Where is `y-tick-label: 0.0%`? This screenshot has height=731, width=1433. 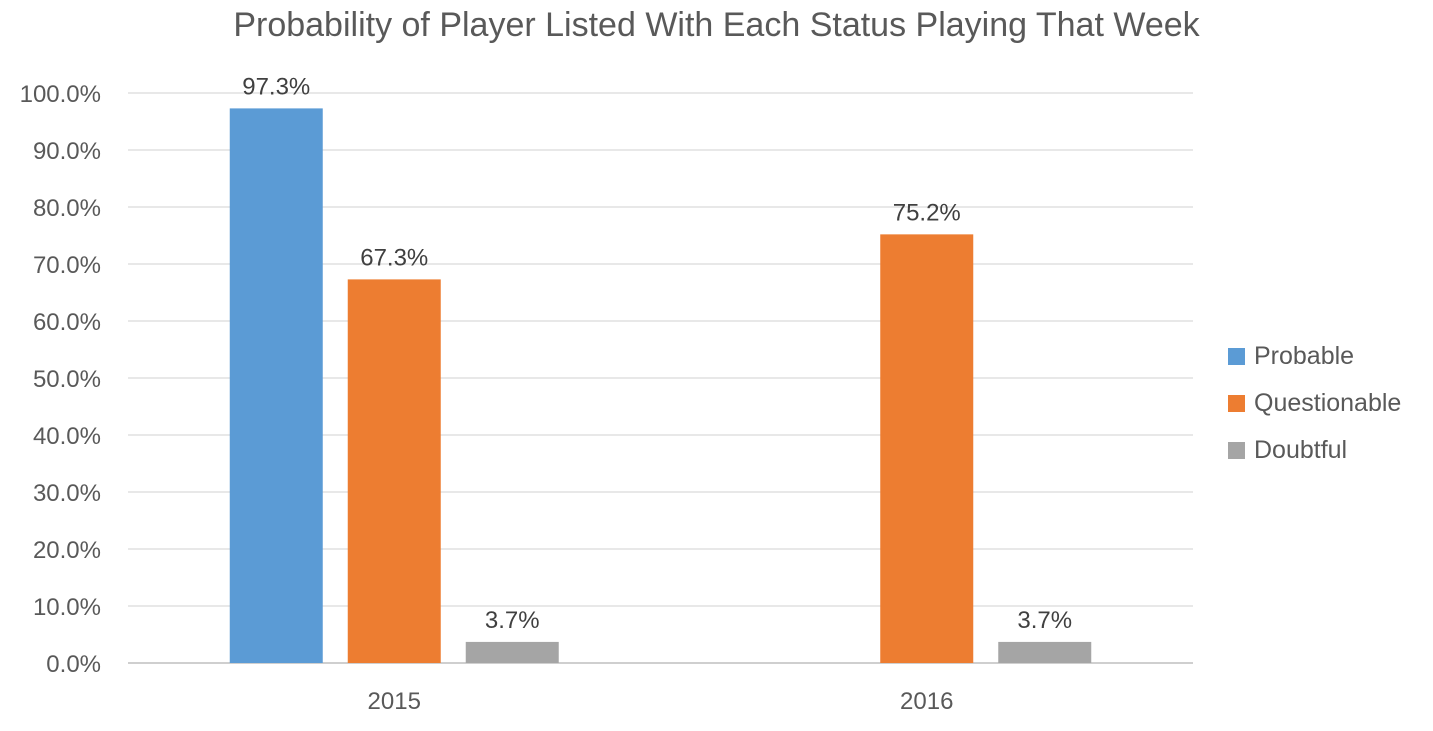
y-tick-label: 0.0% is located at coordinates (73, 664).